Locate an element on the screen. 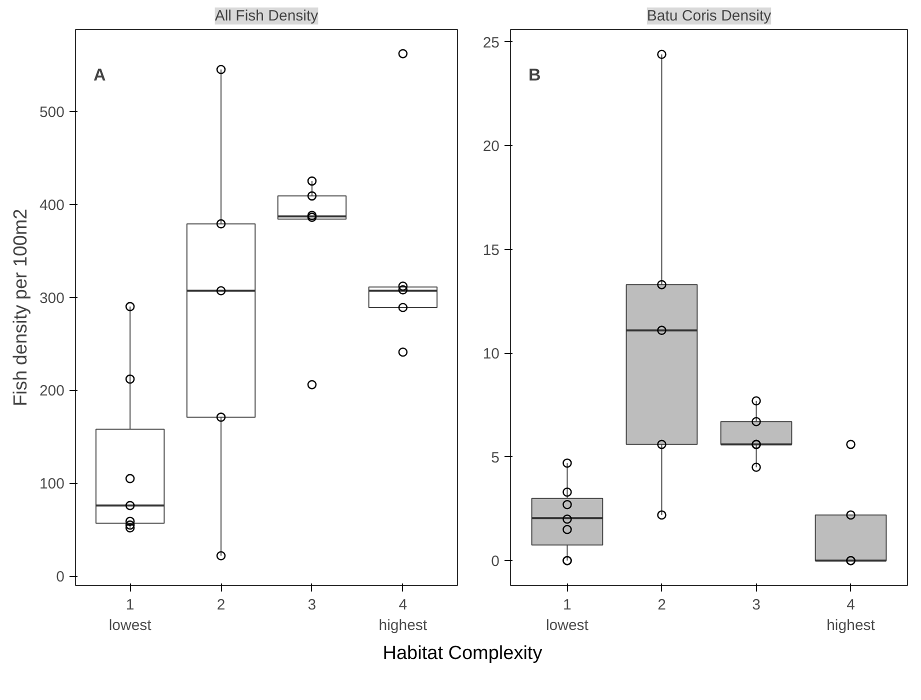  y-tick-label: 15 is located at coordinates (491, 250).